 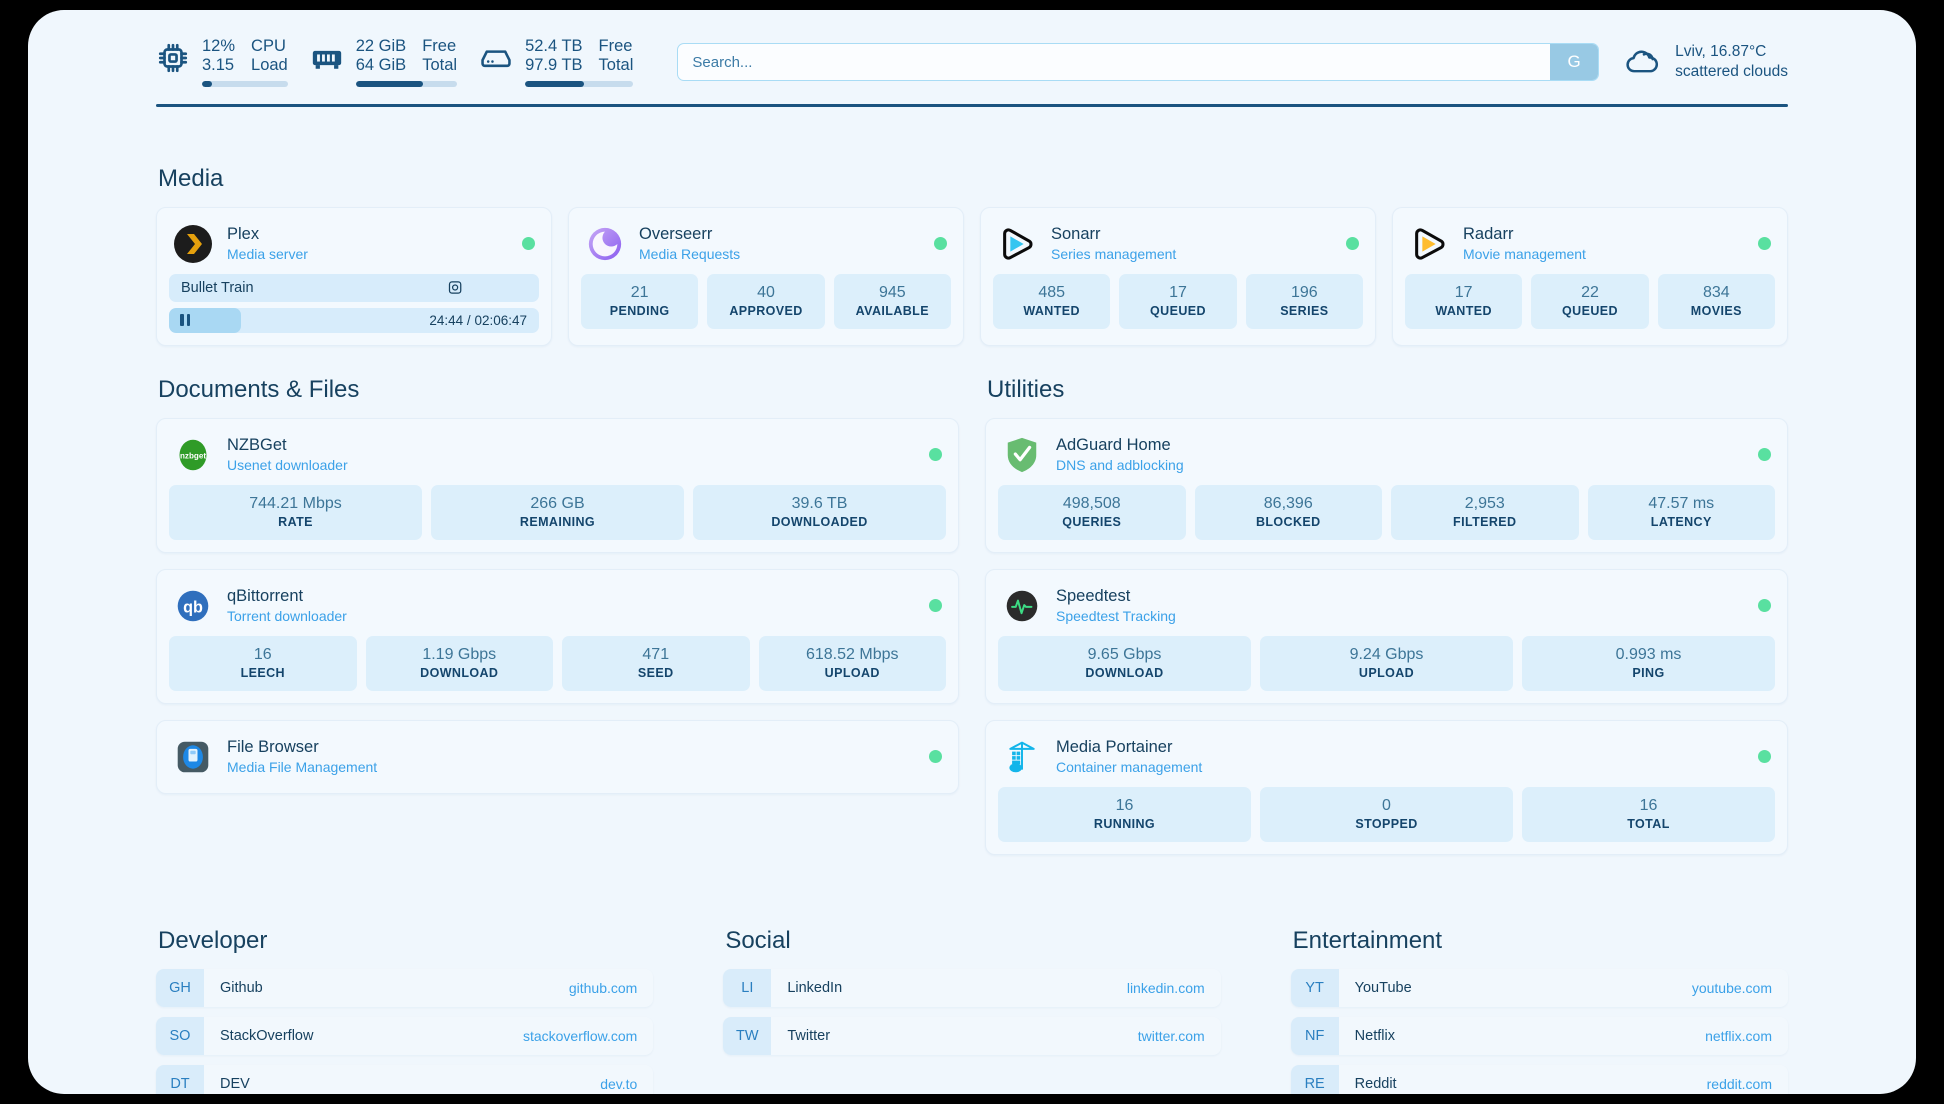 What do you see at coordinates (1386, 805) in the screenshot?
I see `stat-value: 0` at bounding box center [1386, 805].